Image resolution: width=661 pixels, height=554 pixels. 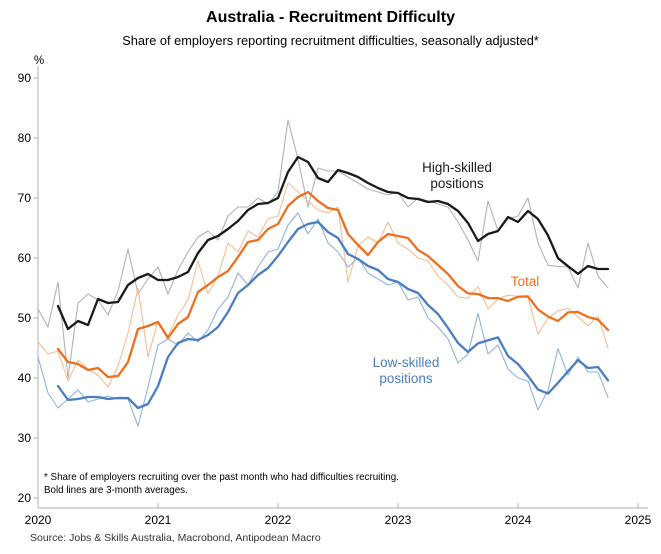 I want to click on y-axis-unit-label: %, so click(x=39, y=61).